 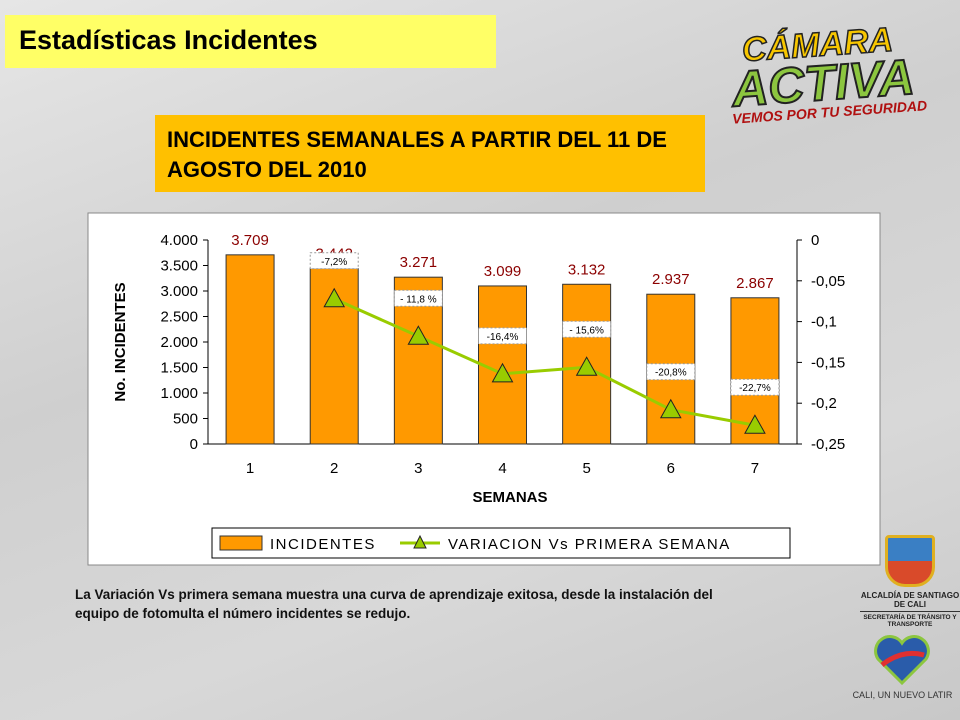 I want to click on y-tick-label: 1.000, so click(x=179, y=393).